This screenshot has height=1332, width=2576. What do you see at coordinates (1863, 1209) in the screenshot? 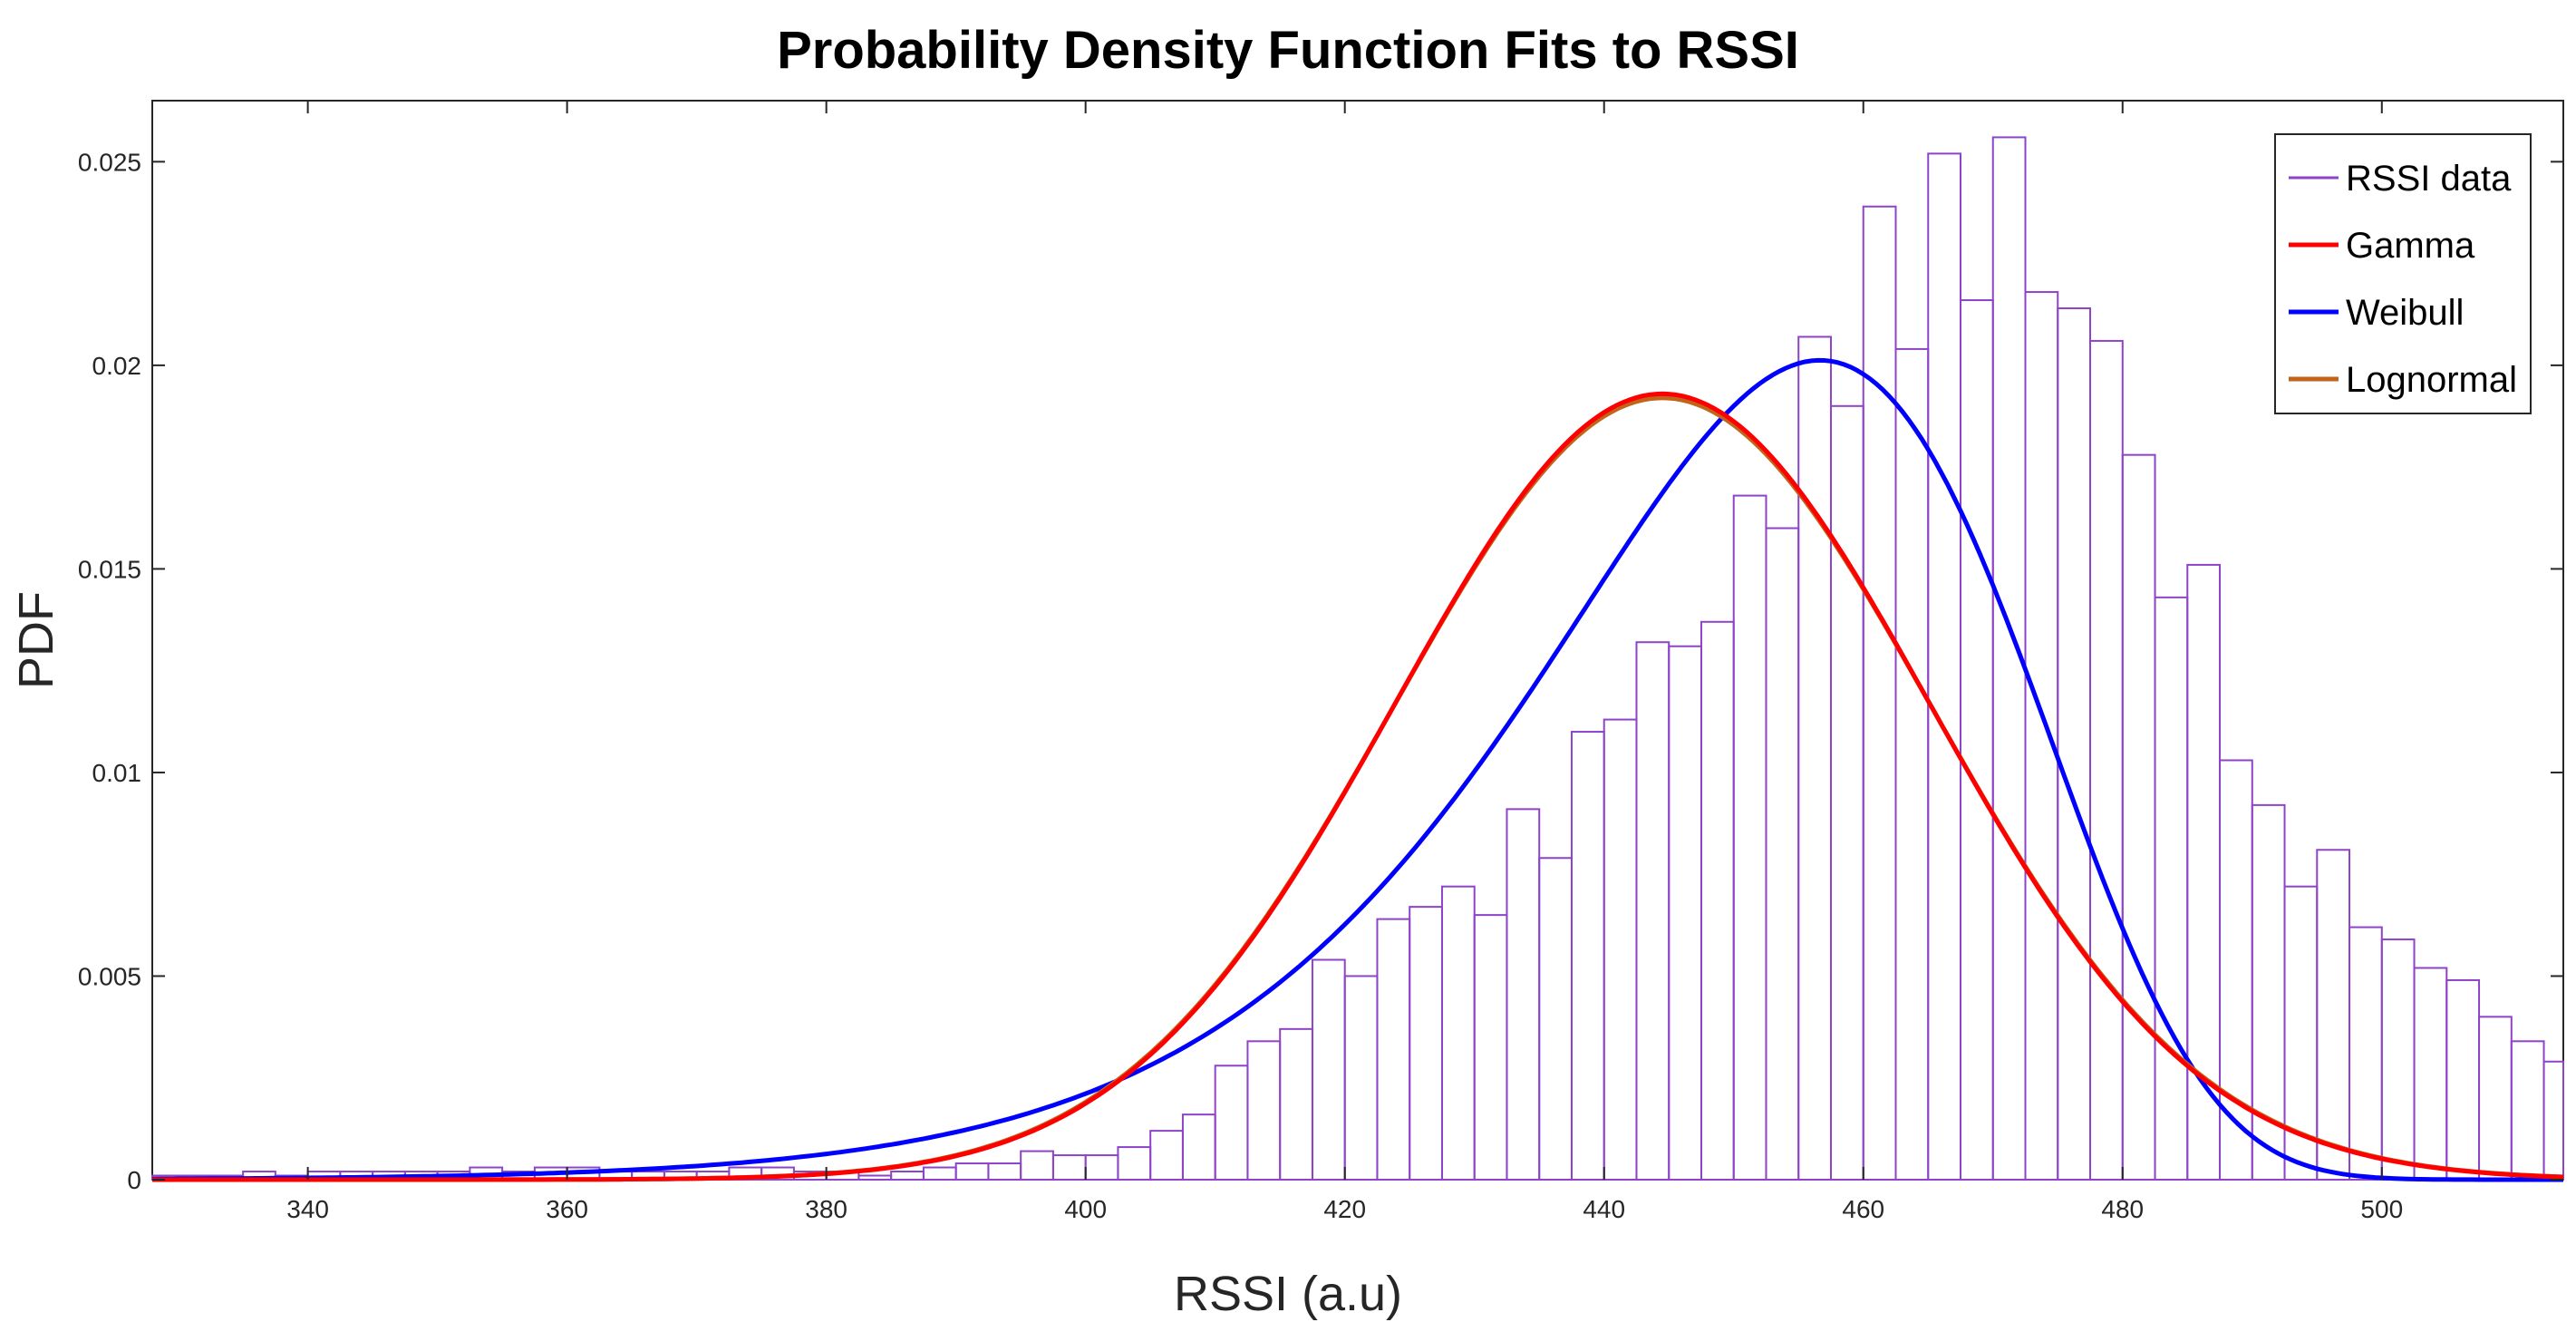
I see `x-tick-label: 460` at bounding box center [1863, 1209].